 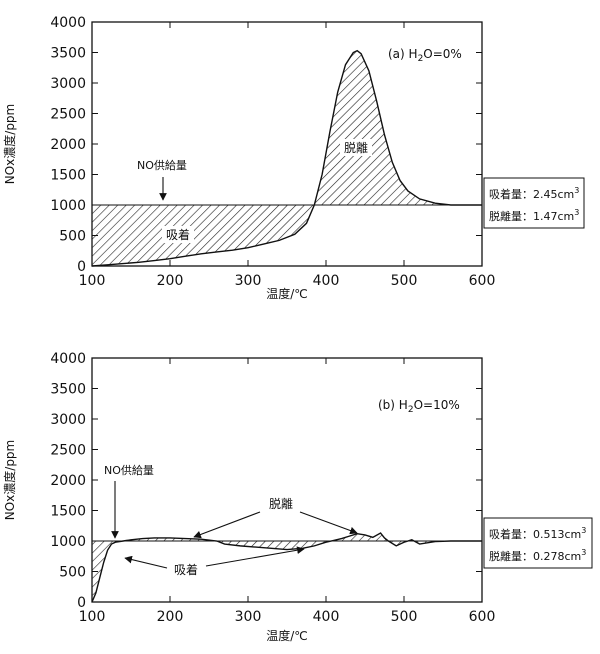 I want to click on desorption-arrow-right, so click(x=328, y=523).